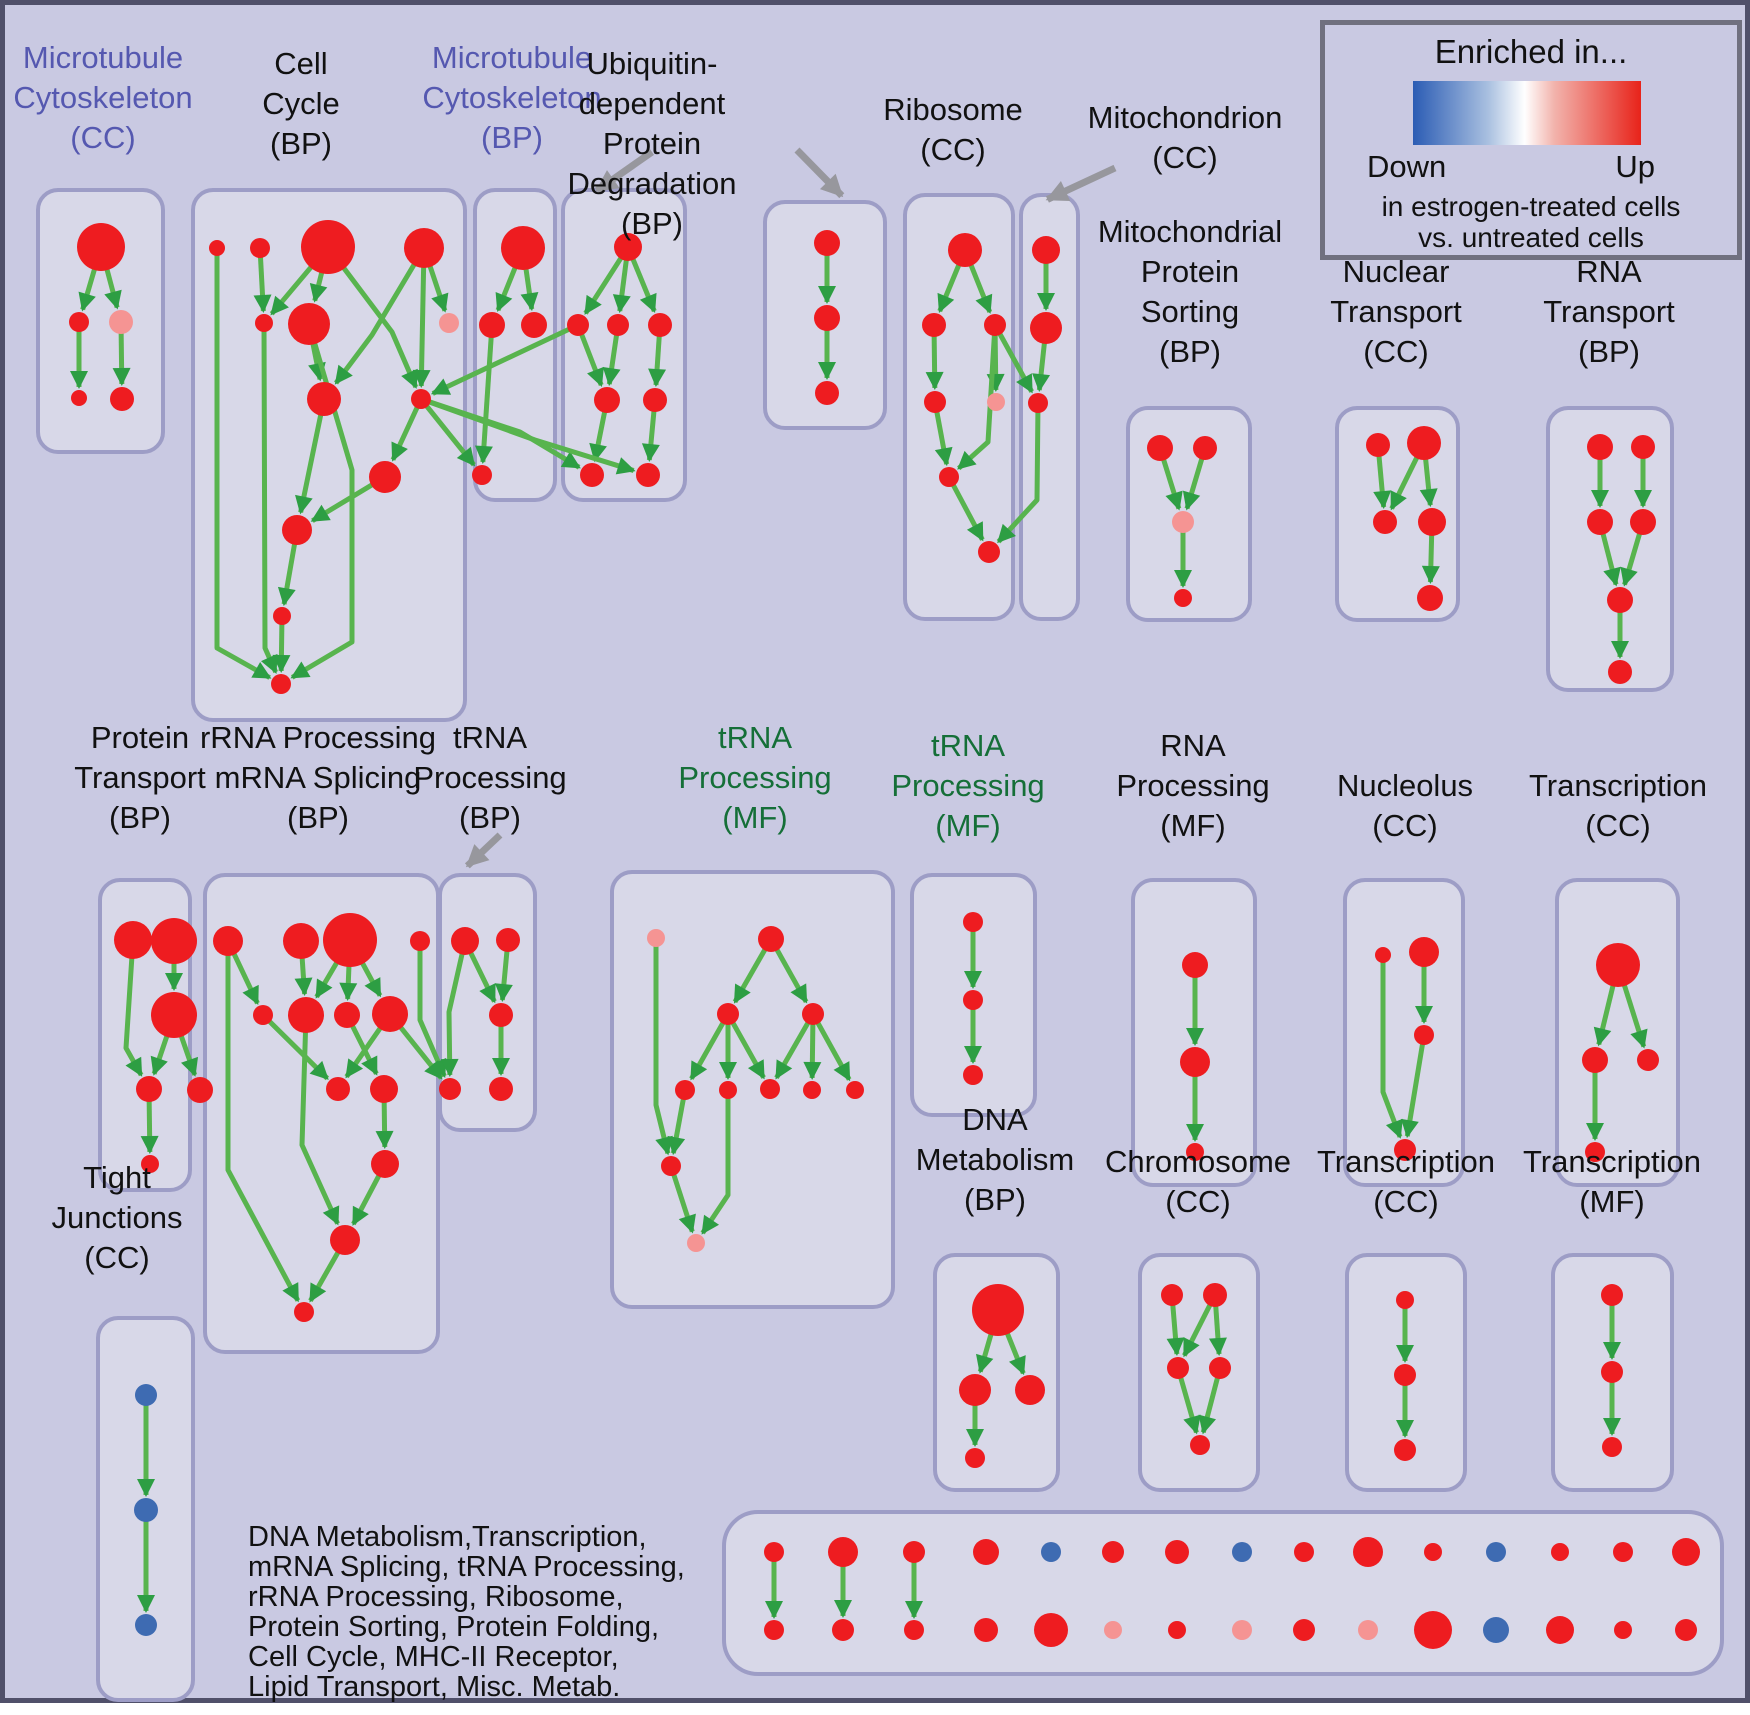 Image resolution: width=1750 pixels, height=1715 pixels. What do you see at coordinates (1215, 1295) in the screenshot?
I see `node-t2` at bounding box center [1215, 1295].